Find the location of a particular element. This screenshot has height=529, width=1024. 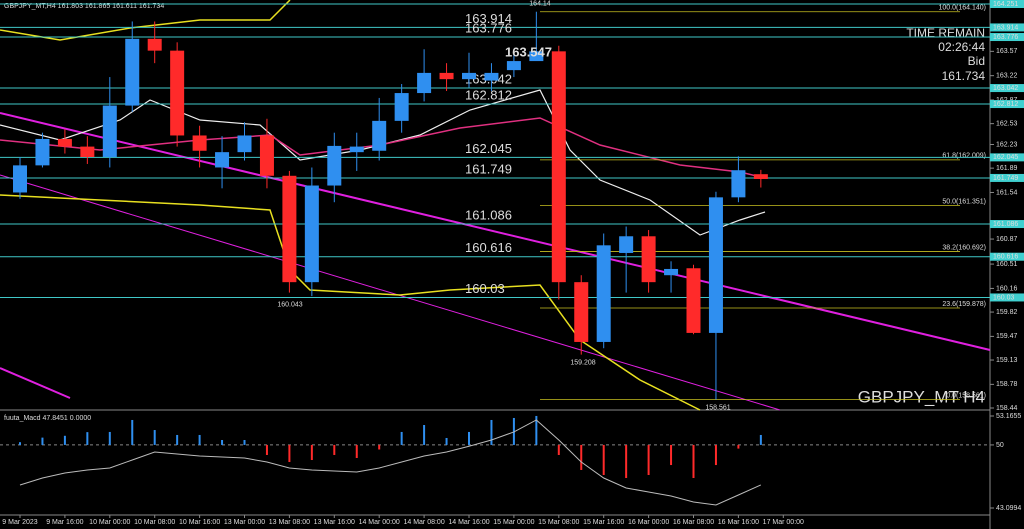

x-tick-label: 13 Mar 00:00 is located at coordinates (244, 522).